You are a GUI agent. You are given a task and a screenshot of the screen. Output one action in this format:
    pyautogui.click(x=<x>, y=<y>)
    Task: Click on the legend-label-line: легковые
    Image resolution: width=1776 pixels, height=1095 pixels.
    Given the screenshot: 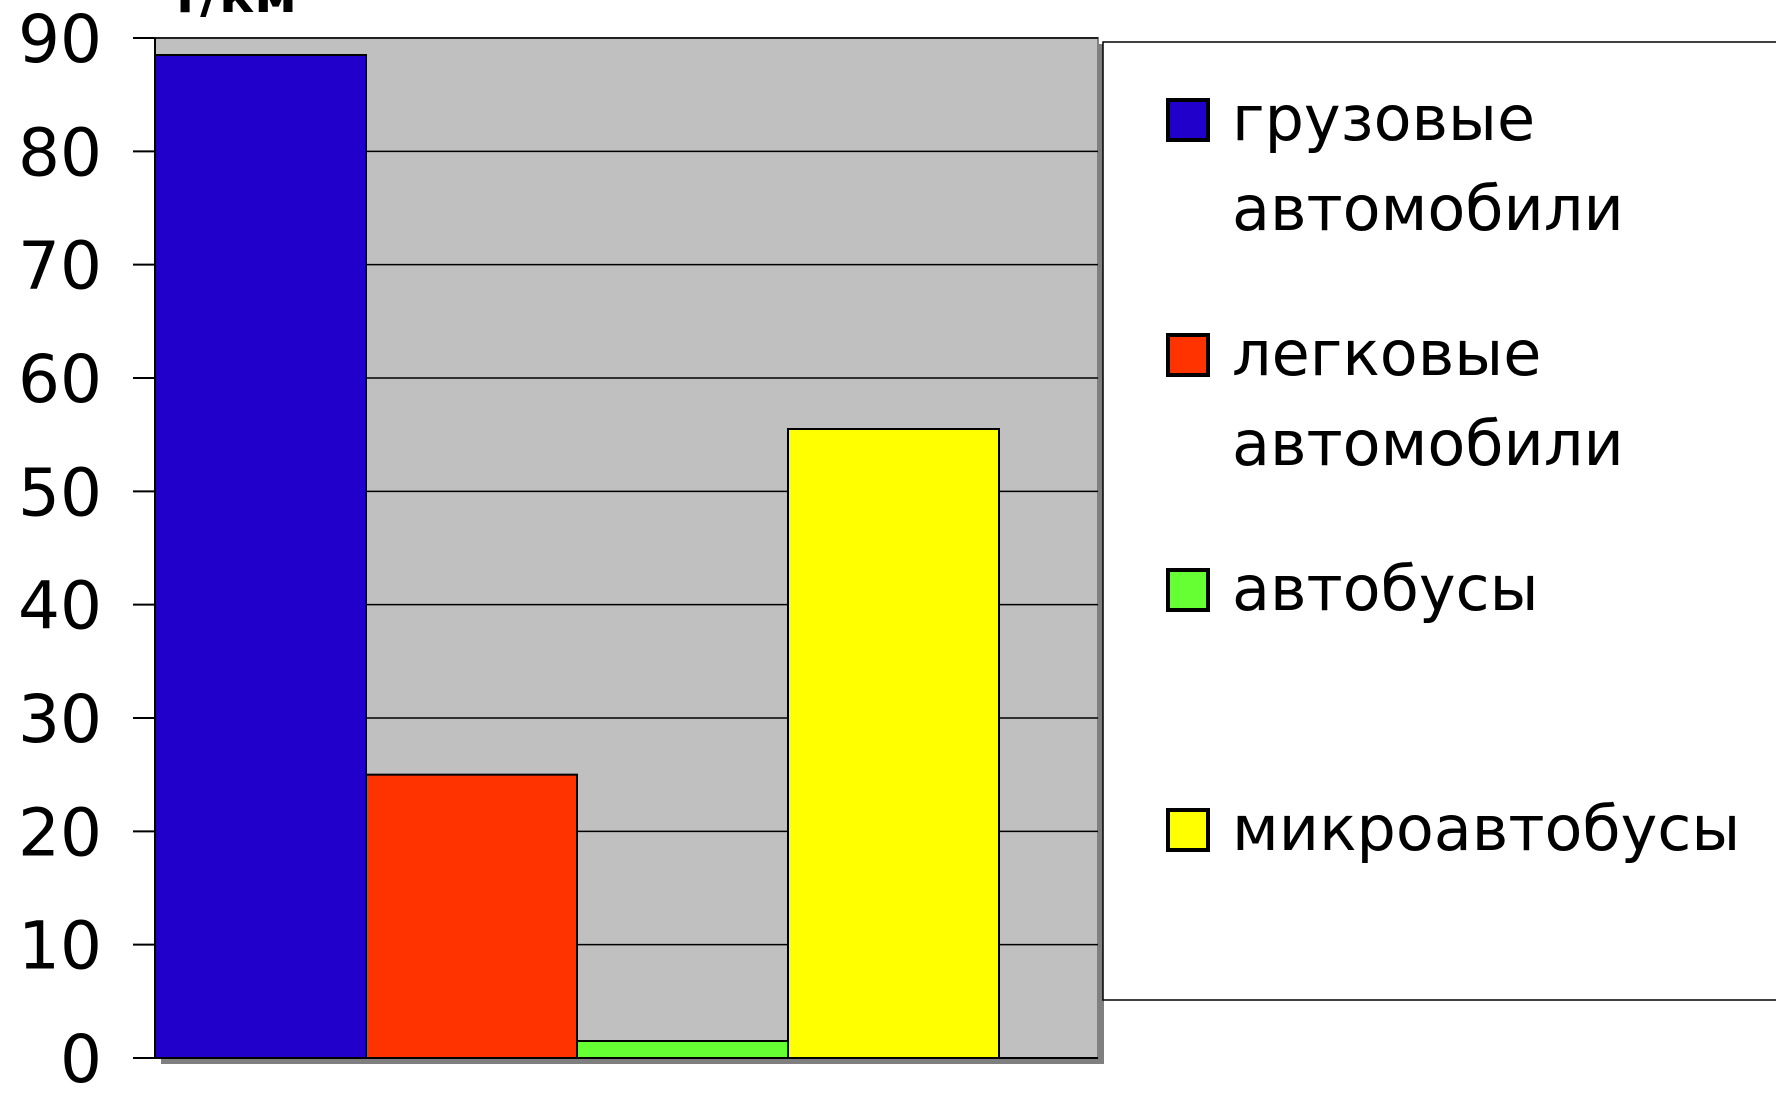 What is the action you would take?
    pyautogui.click(x=1386, y=353)
    